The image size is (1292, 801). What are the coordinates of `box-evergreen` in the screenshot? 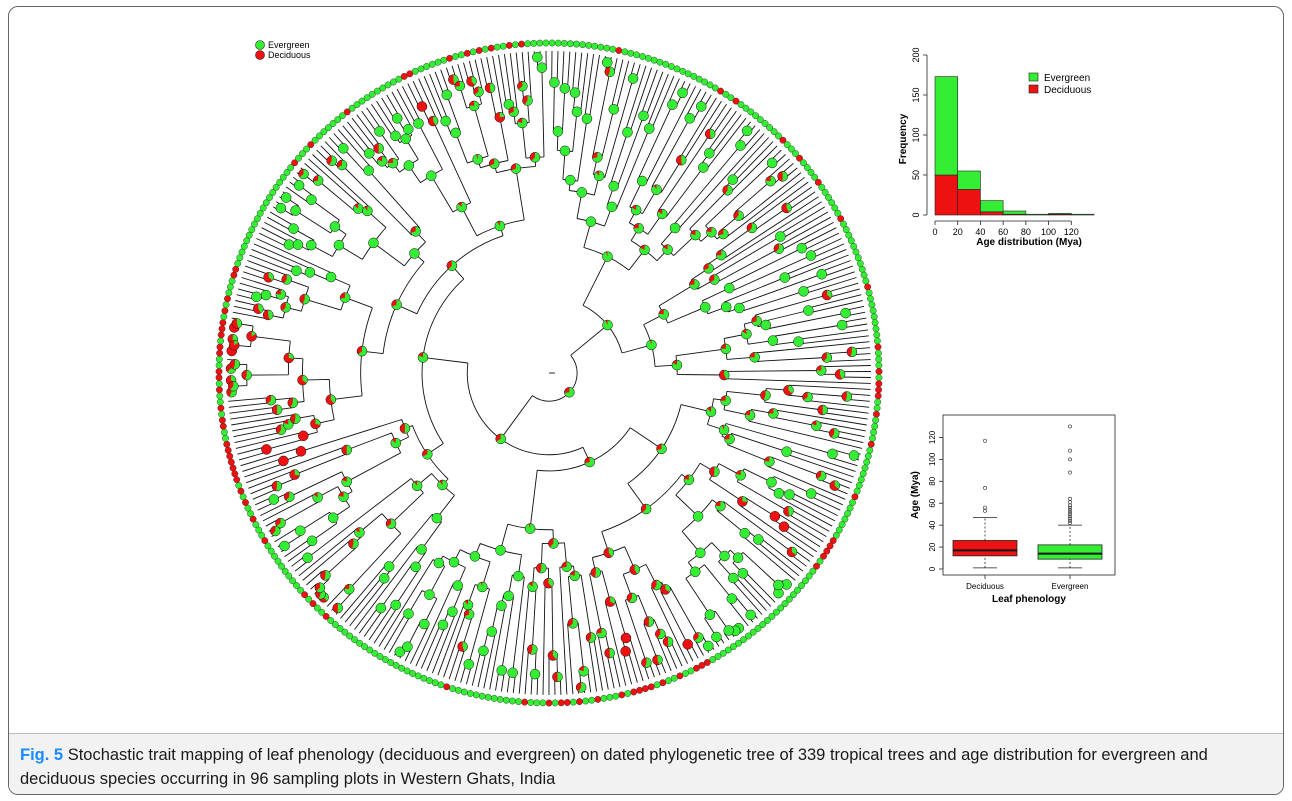 It's located at (1070, 496).